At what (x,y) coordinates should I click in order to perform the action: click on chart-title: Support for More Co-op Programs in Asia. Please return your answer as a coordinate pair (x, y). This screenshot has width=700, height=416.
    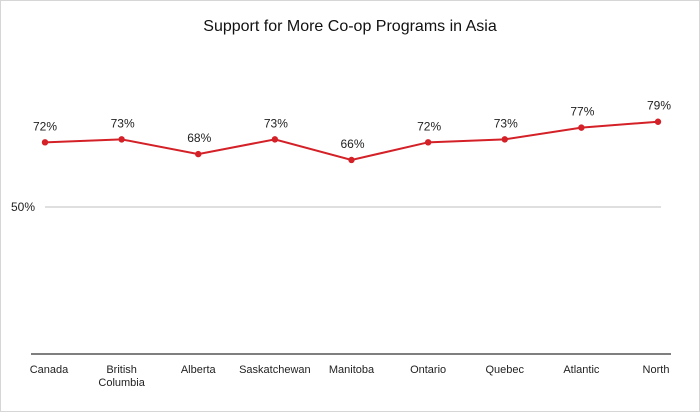
    Looking at the image, I should click on (350, 26).